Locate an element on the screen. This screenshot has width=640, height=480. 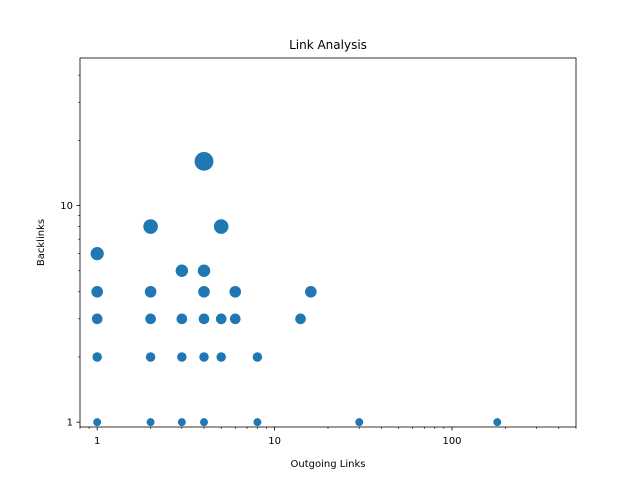
y-axis-ticks: 1 10 is located at coordinates (70, 315).